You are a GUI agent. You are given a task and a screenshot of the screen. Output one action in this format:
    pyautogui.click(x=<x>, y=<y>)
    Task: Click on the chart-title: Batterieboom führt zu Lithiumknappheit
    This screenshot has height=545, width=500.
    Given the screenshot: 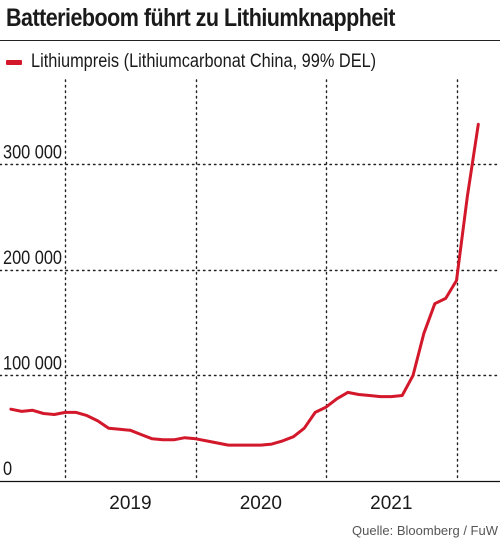 What is the action you would take?
    pyautogui.click(x=200, y=18)
    